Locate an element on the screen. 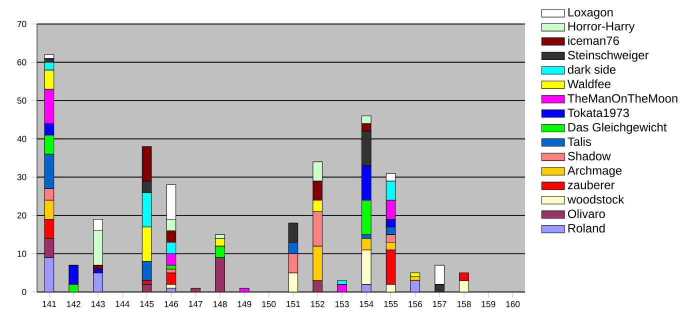 This screenshot has width=690, height=320. x-tick-label: 143 is located at coordinates (98, 304).